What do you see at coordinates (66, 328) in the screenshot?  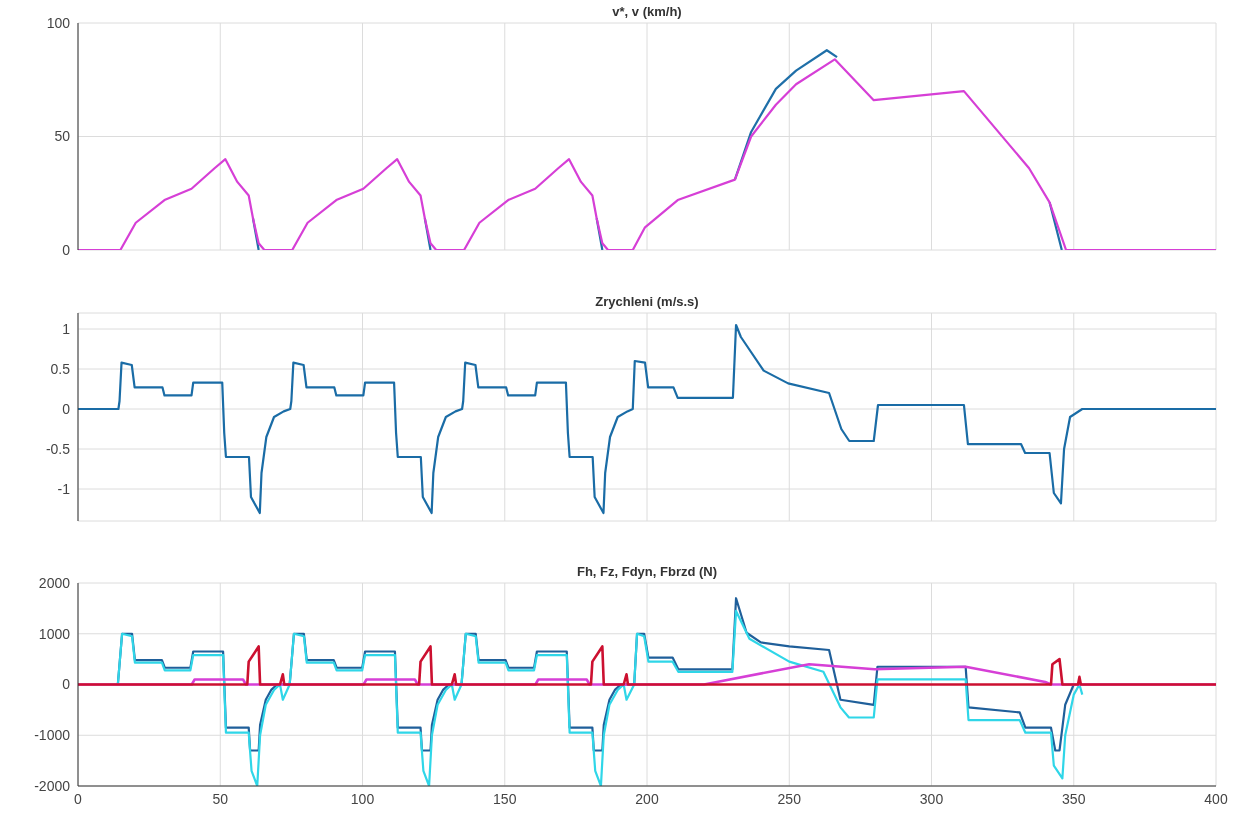 I see `y-tick-label: 1` at bounding box center [66, 328].